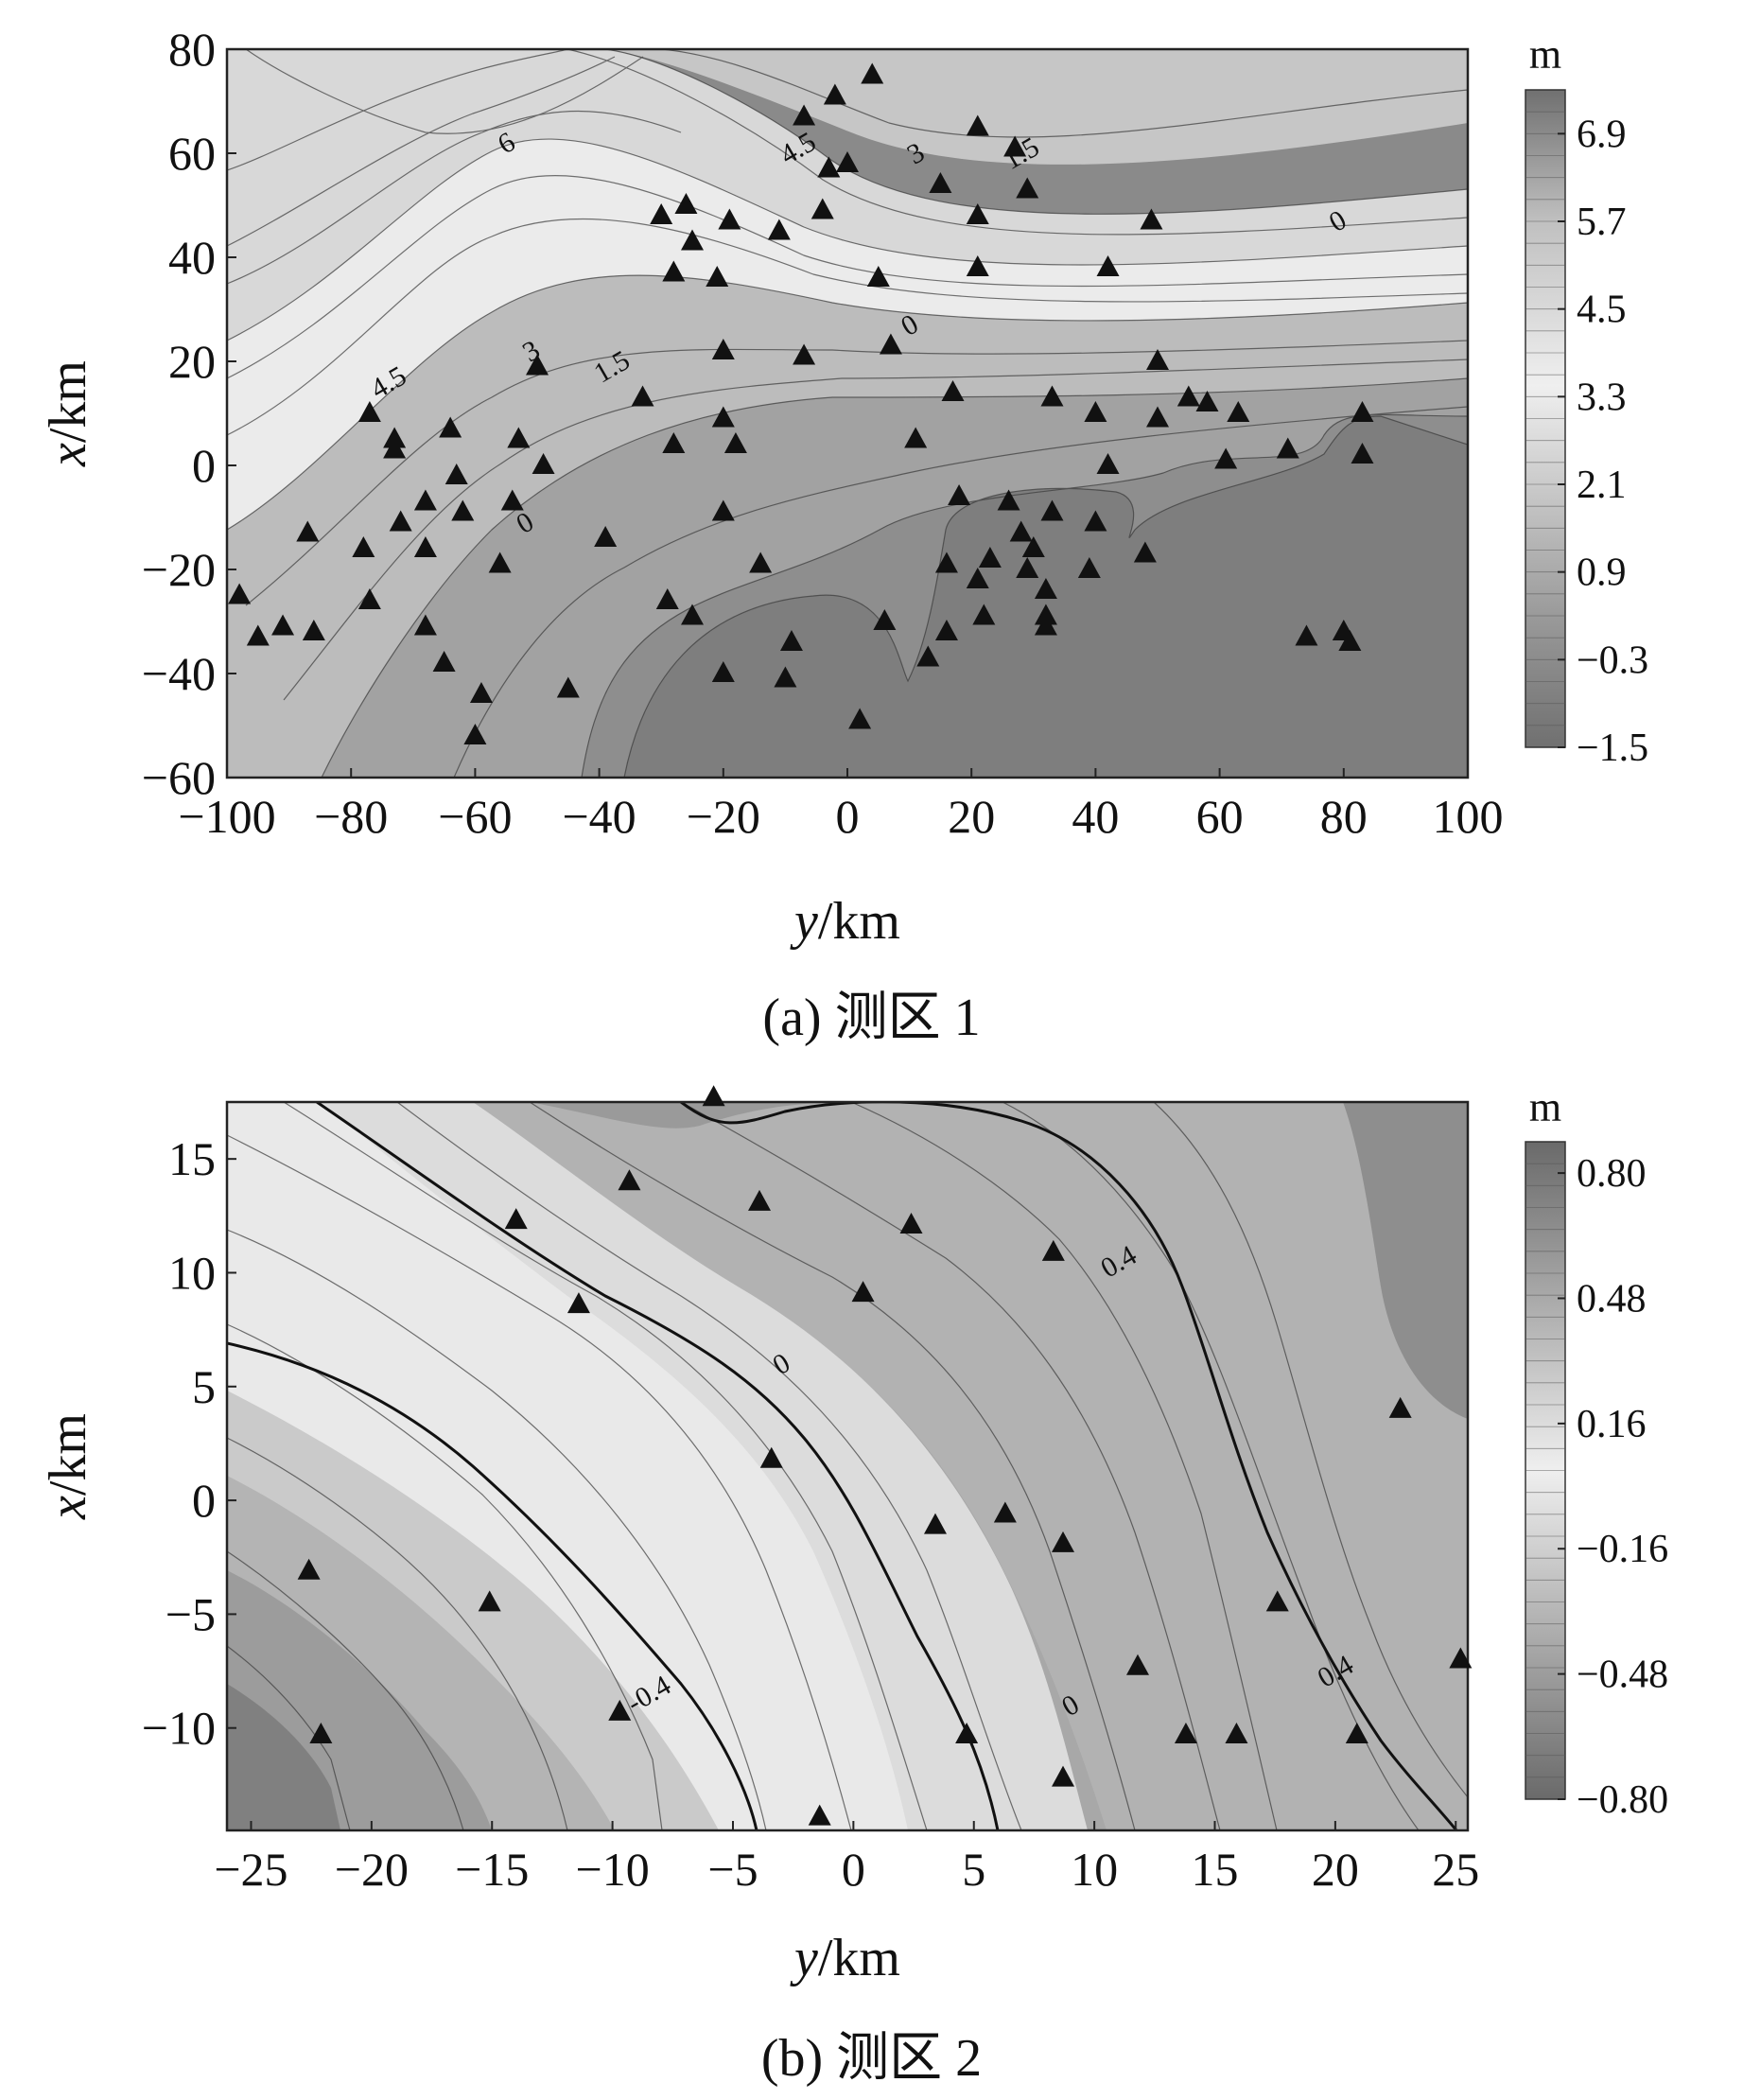  I want to click on x-tick-label: −60, so click(475, 816).